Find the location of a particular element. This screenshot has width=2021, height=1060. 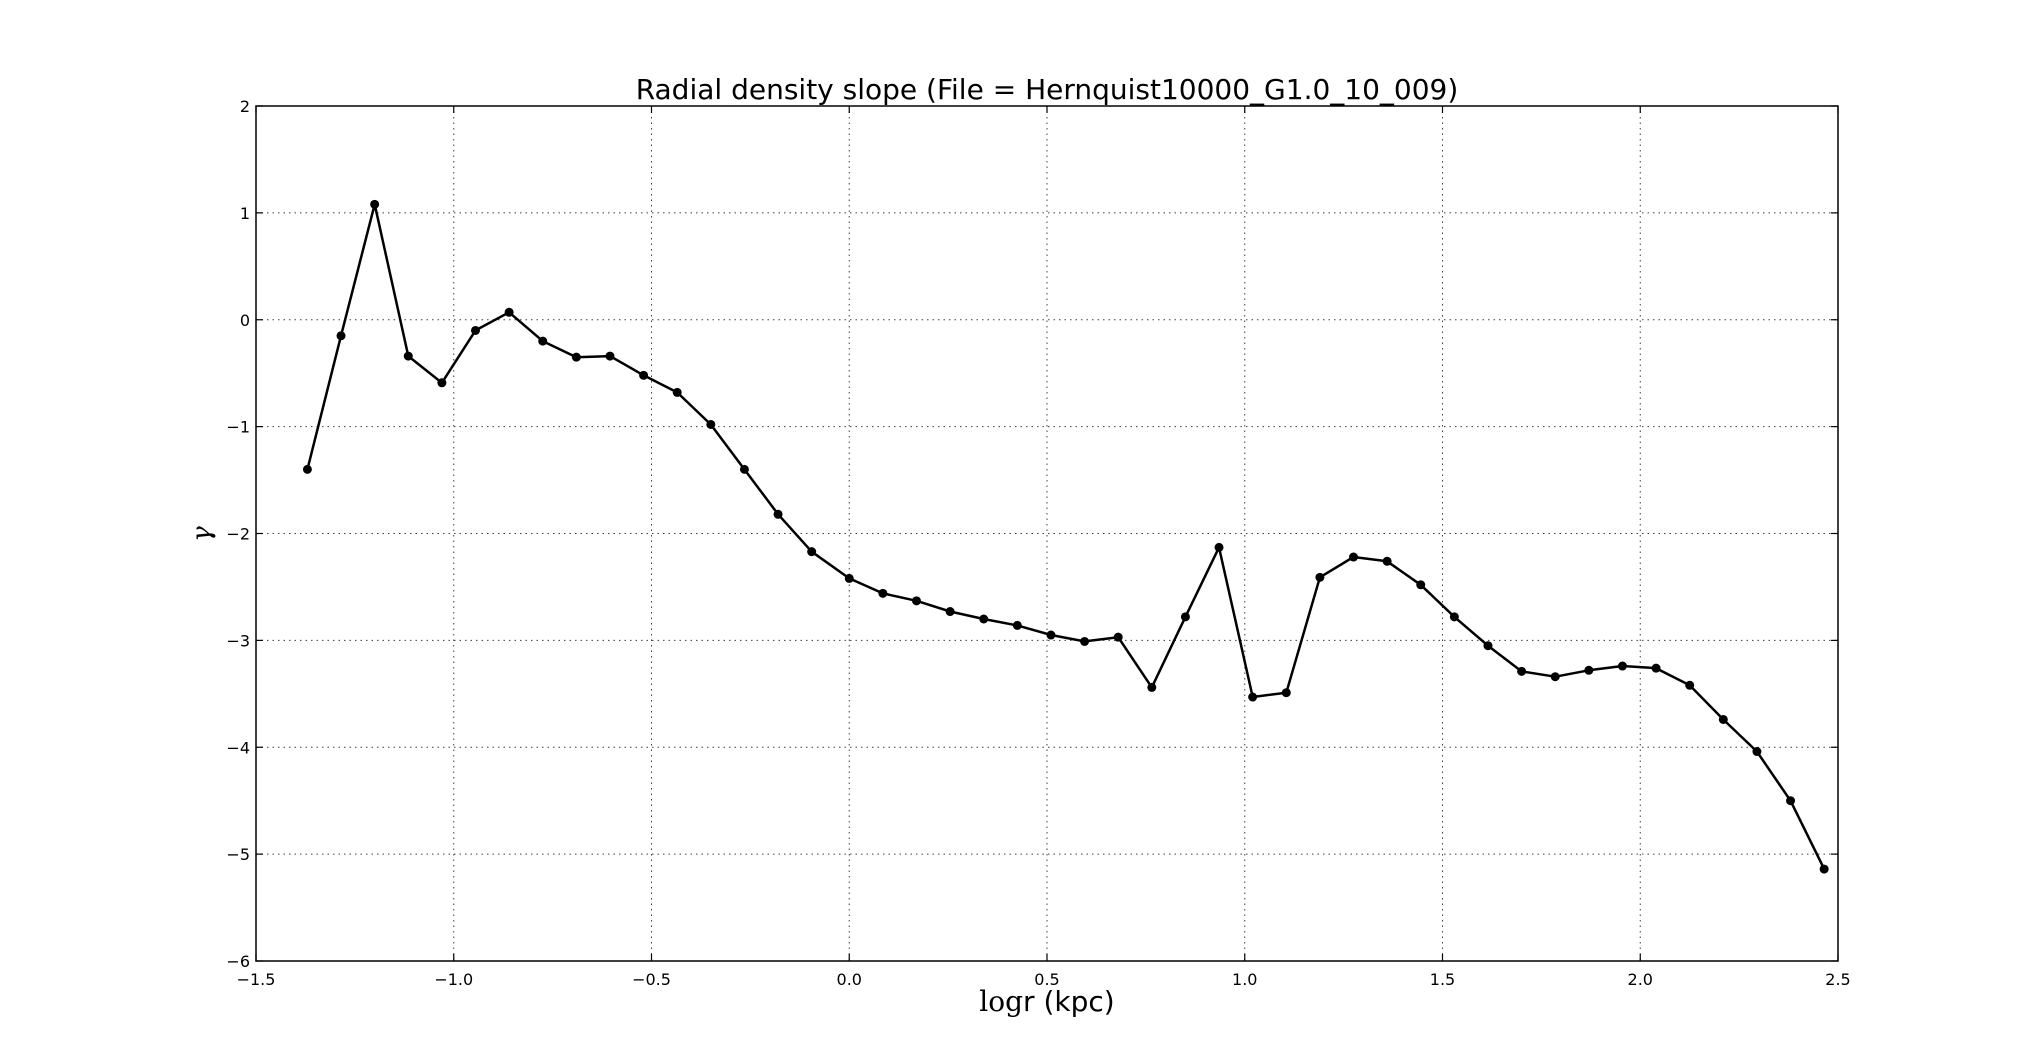

y-tick-labels: 2 1 0 −1 −2 −3 −4 −5 −6 is located at coordinates (238, 534).